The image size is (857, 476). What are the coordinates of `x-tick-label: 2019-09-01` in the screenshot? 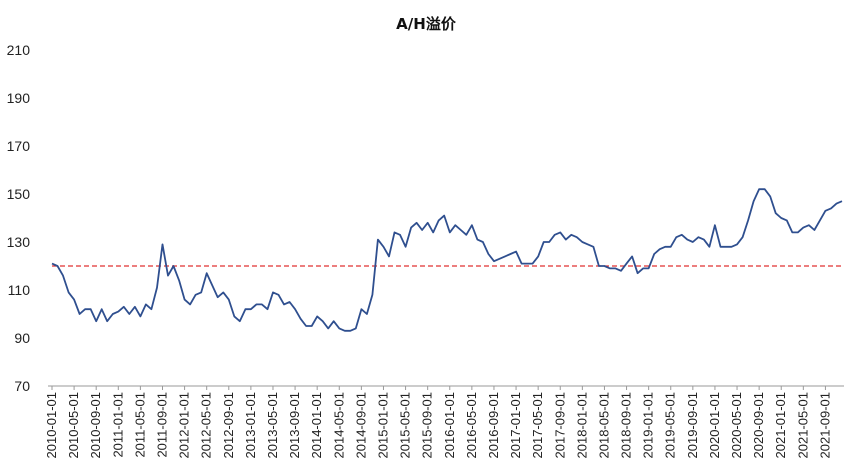 It's located at (692, 425).